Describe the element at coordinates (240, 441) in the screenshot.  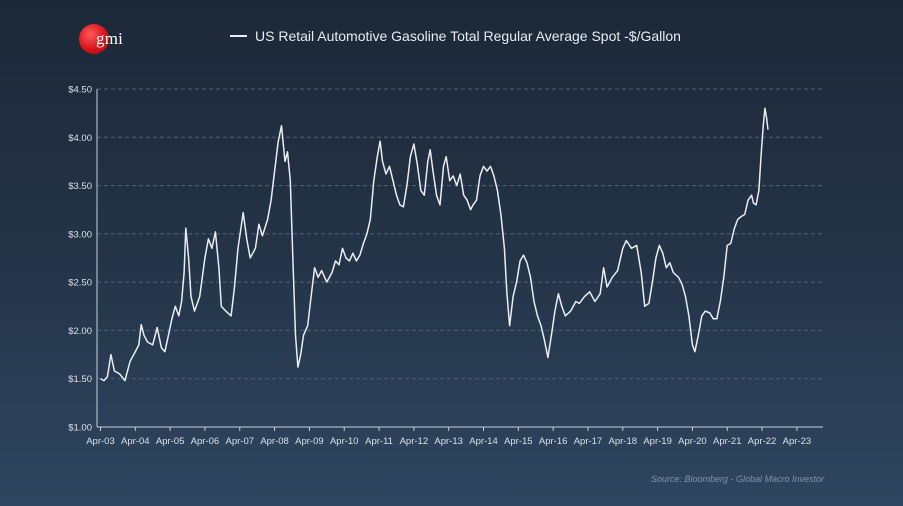
I see `x-tick-label: Apr-07` at that location.